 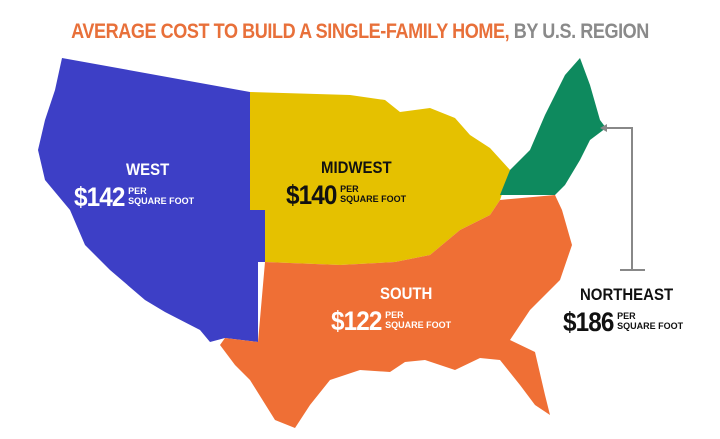 I want to click on price-west: $142 PER SQUARE FOOT, so click(x=134, y=197).